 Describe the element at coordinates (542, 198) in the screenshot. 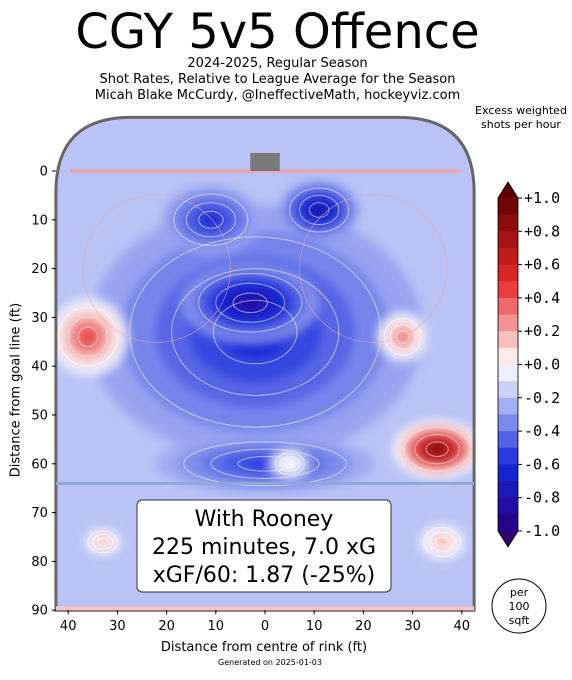

I see `colorbar-tick-label: +1.0` at that location.